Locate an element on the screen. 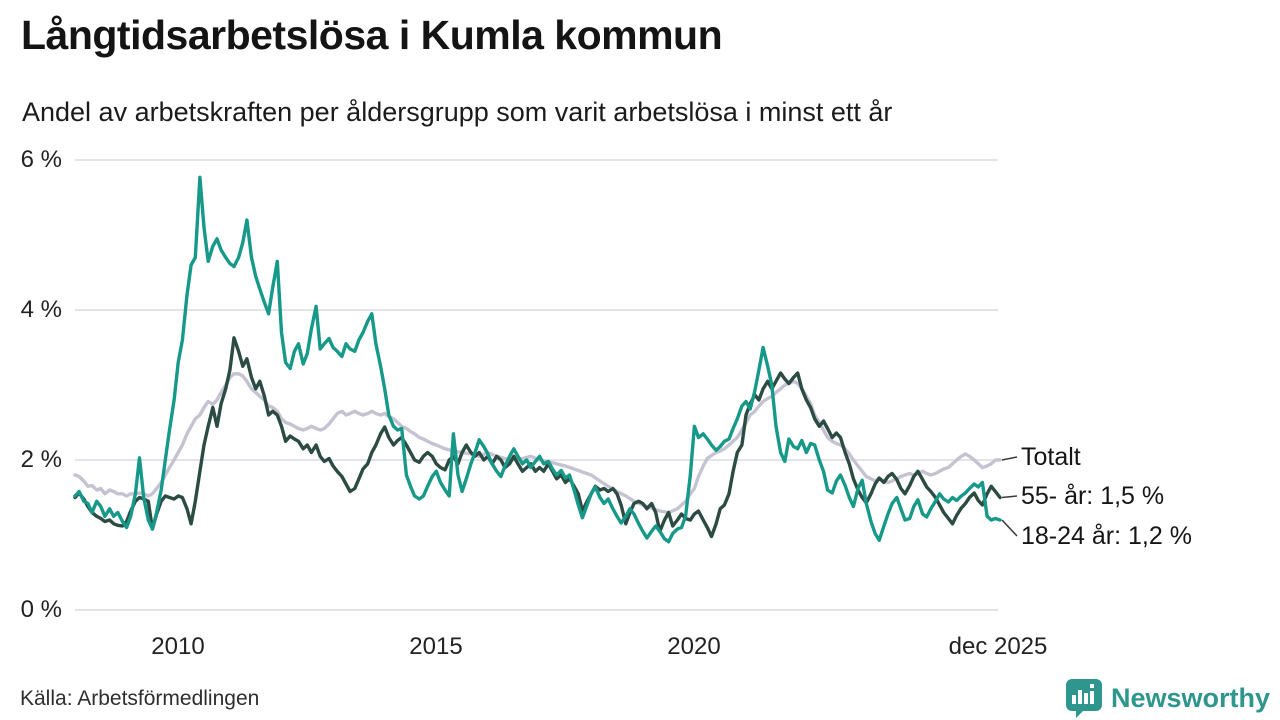 The image size is (1280, 720). x-tick-2020: 2020 is located at coordinates (694, 646).